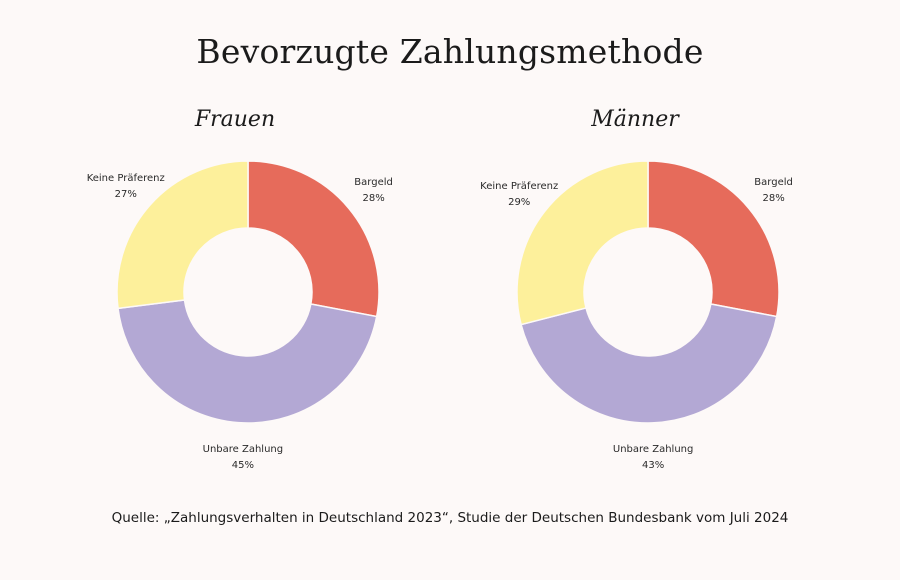 This screenshot has height=580, width=900. Describe the element at coordinates (450, 51) in the screenshot. I see `chart-title: Bevorzugte Zahlungsmethode` at that location.